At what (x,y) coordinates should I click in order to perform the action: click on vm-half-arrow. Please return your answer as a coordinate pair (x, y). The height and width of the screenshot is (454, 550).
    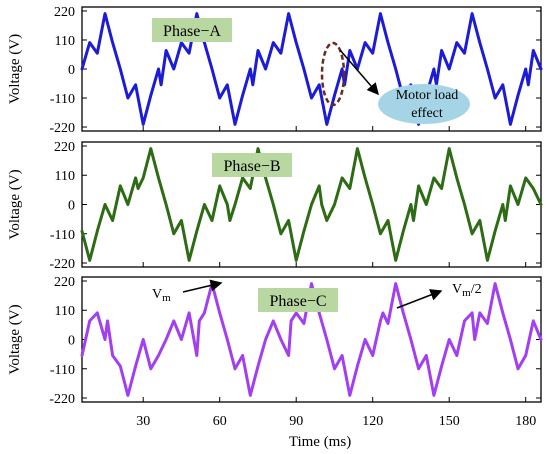
    Looking at the image, I should click on (419, 299).